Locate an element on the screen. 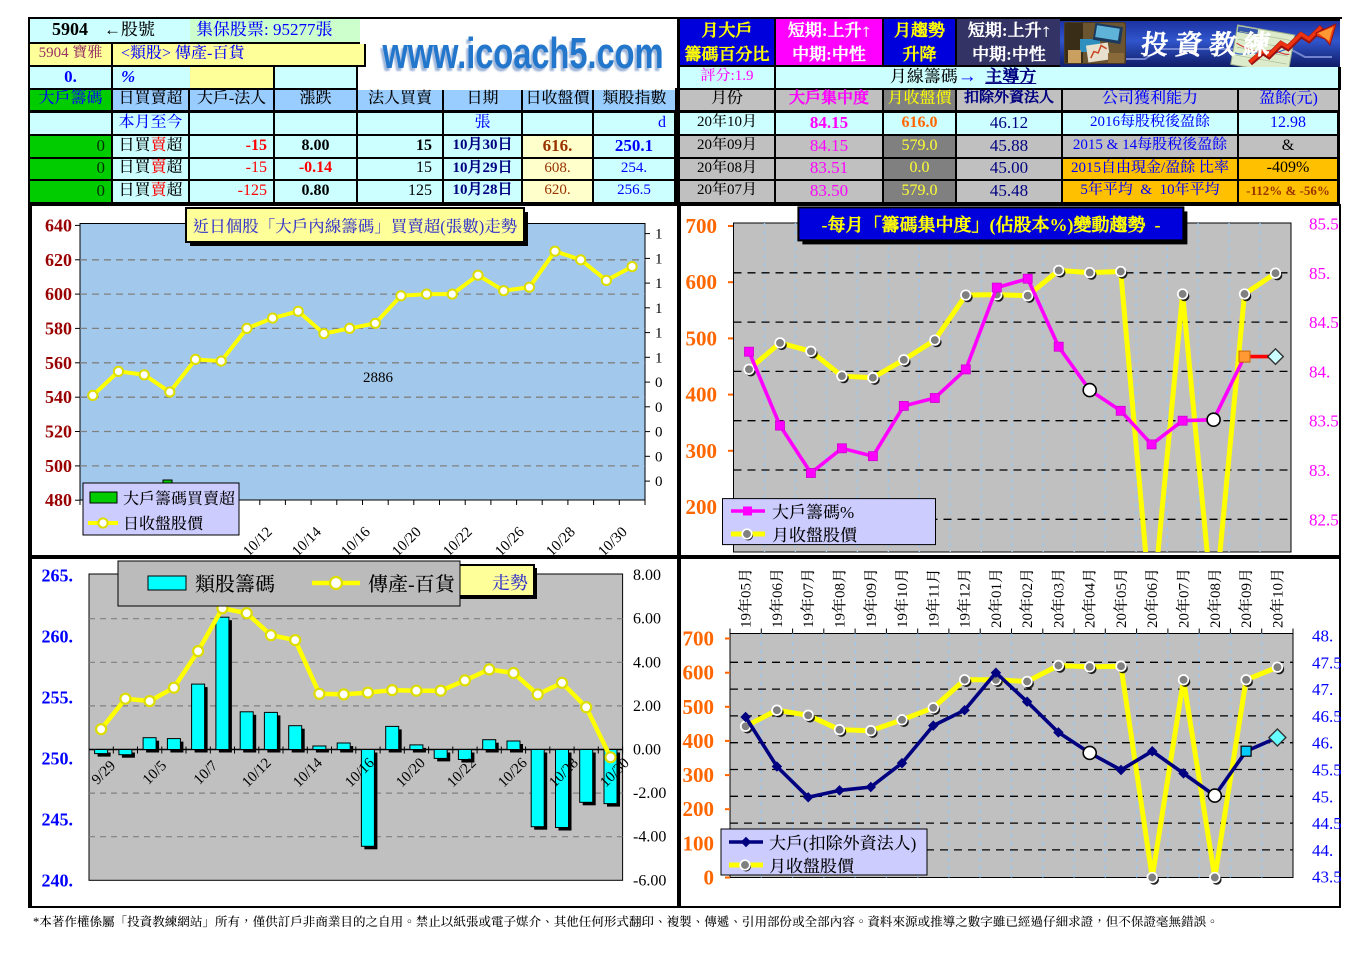  svg-text: 19年10月 is located at coordinates (902, 598).